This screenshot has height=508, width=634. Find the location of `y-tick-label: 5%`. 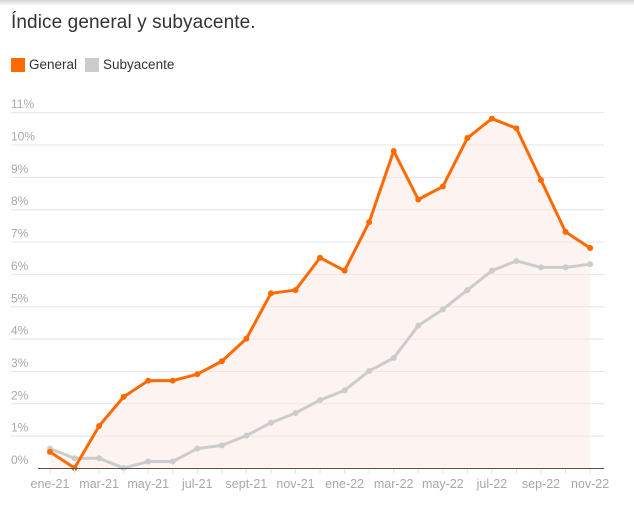

y-tick-label: 5% is located at coordinates (20, 298).